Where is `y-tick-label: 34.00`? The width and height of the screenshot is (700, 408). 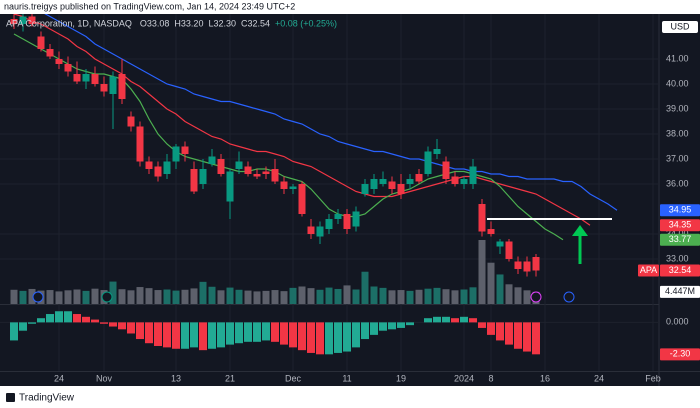 y-tick-label: 34.00 is located at coordinates (677, 233).